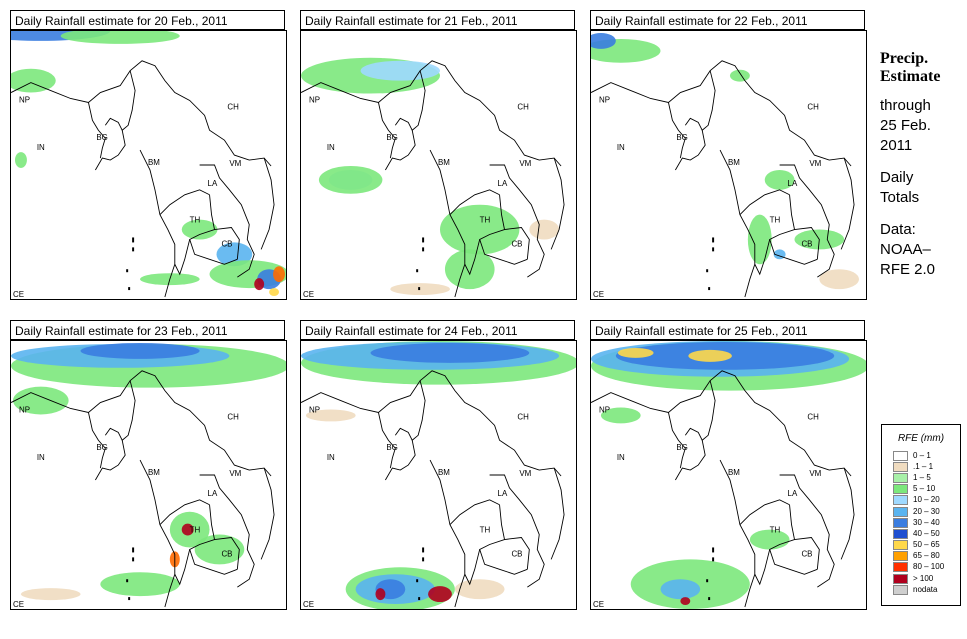 This screenshot has height=639, width=967. Describe the element at coordinates (921, 477) in the screenshot. I see `legend-item: 1 – 5` at that location.